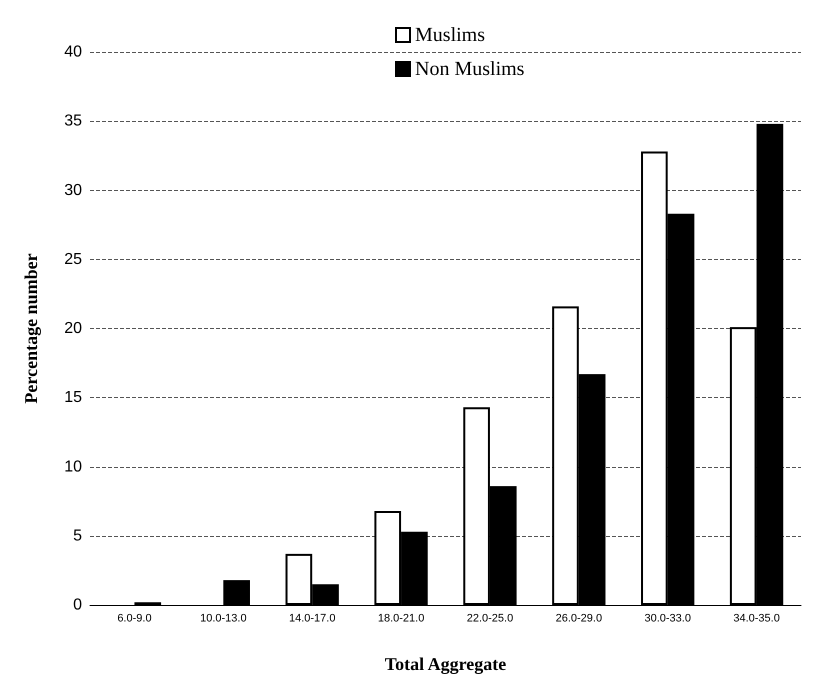  I want to click on y-tick-label: 20, so click(73, 328).